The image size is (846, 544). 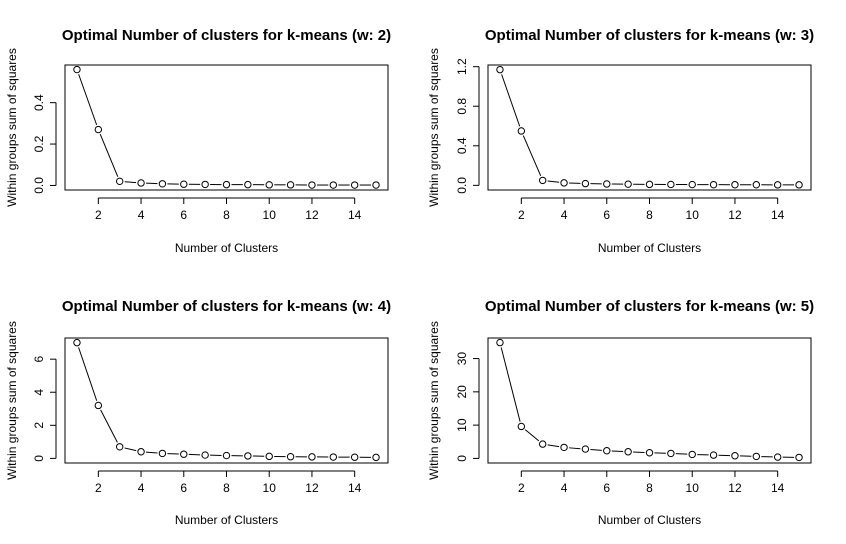 What do you see at coordinates (39, 102) in the screenshot?
I see `y-tick-label: 0.4` at bounding box center [39, 102].